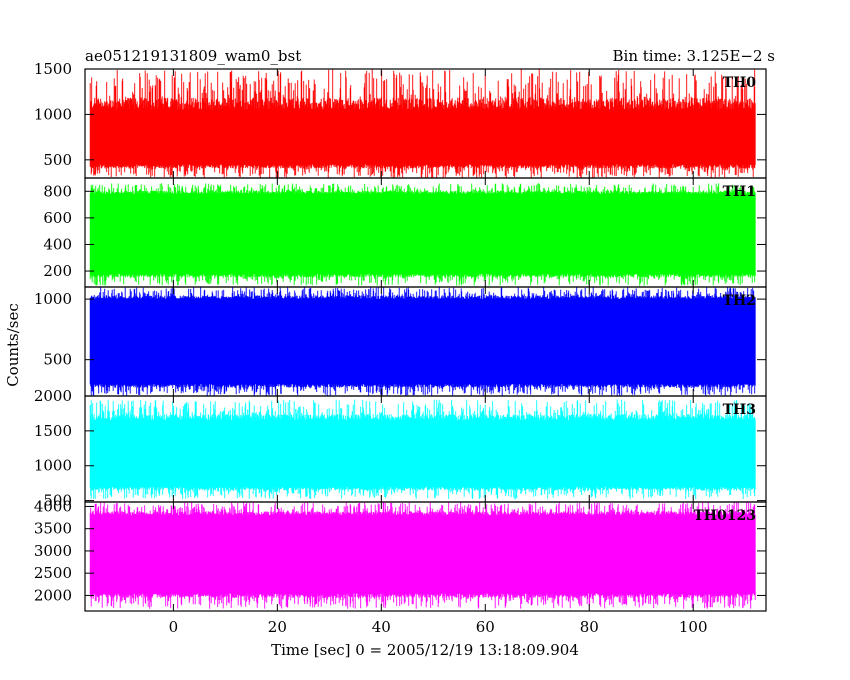 Image resolution: width=850 pixels, height=680 pixels. Describe the element at coordinates (422, 449) in the screenshot. I see `series-th3` at that location.